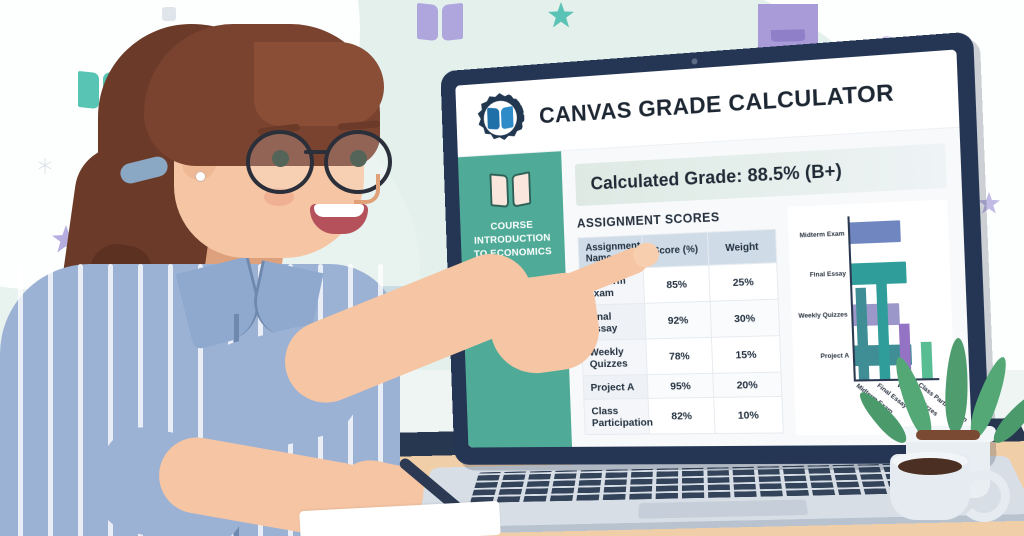 This screenshot has height=536, width=1024. What do you see at coordinates (367, 189) in the screenshot?
I see `nose` at bounding box center [367, 189].